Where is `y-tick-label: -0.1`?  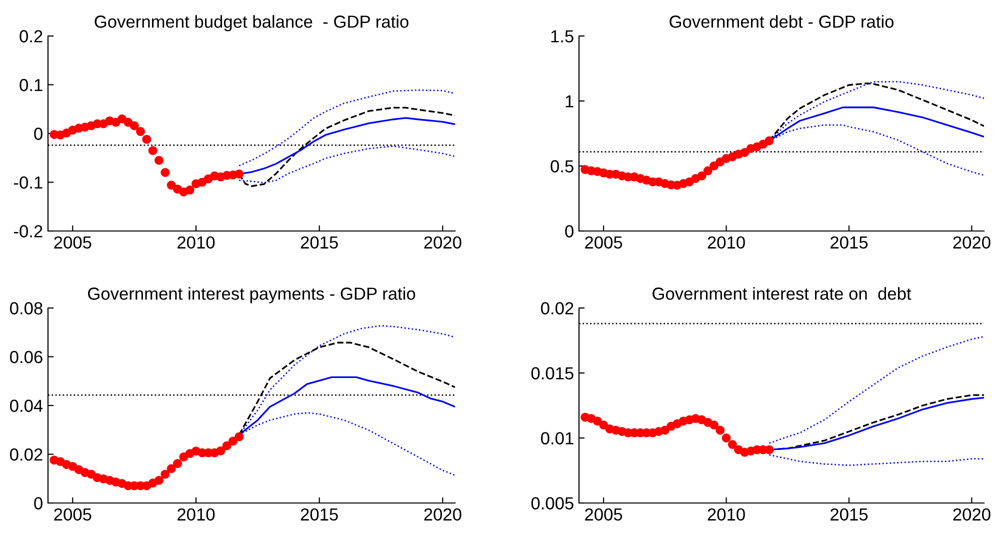 y-tick-label: -0.1 is located at coordinates (28, 182).